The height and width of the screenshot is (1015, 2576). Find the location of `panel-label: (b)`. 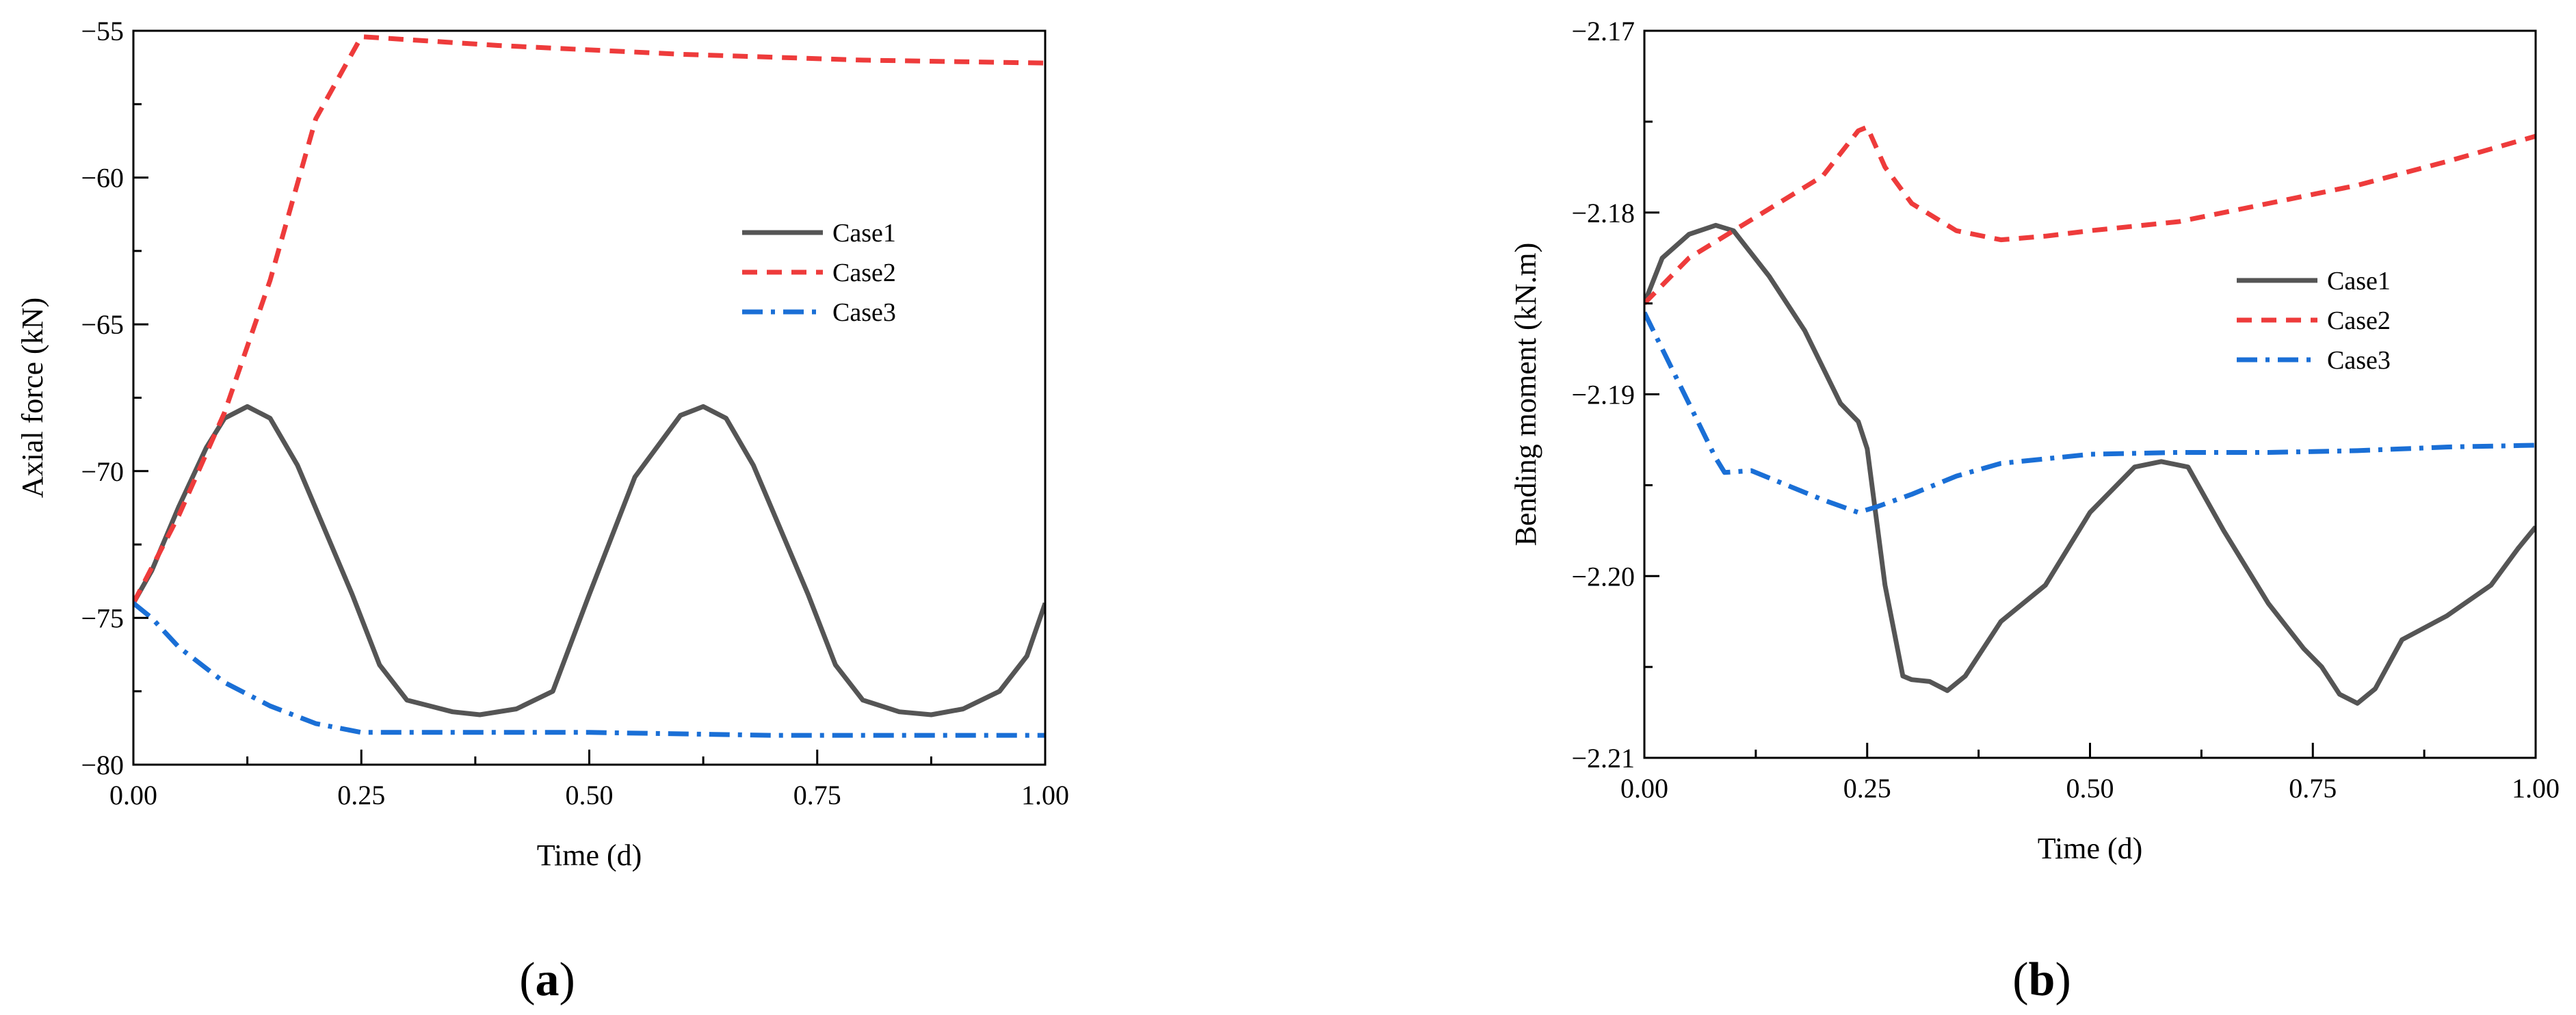

panel-label: (b) is located at coordinates (2041, 979).